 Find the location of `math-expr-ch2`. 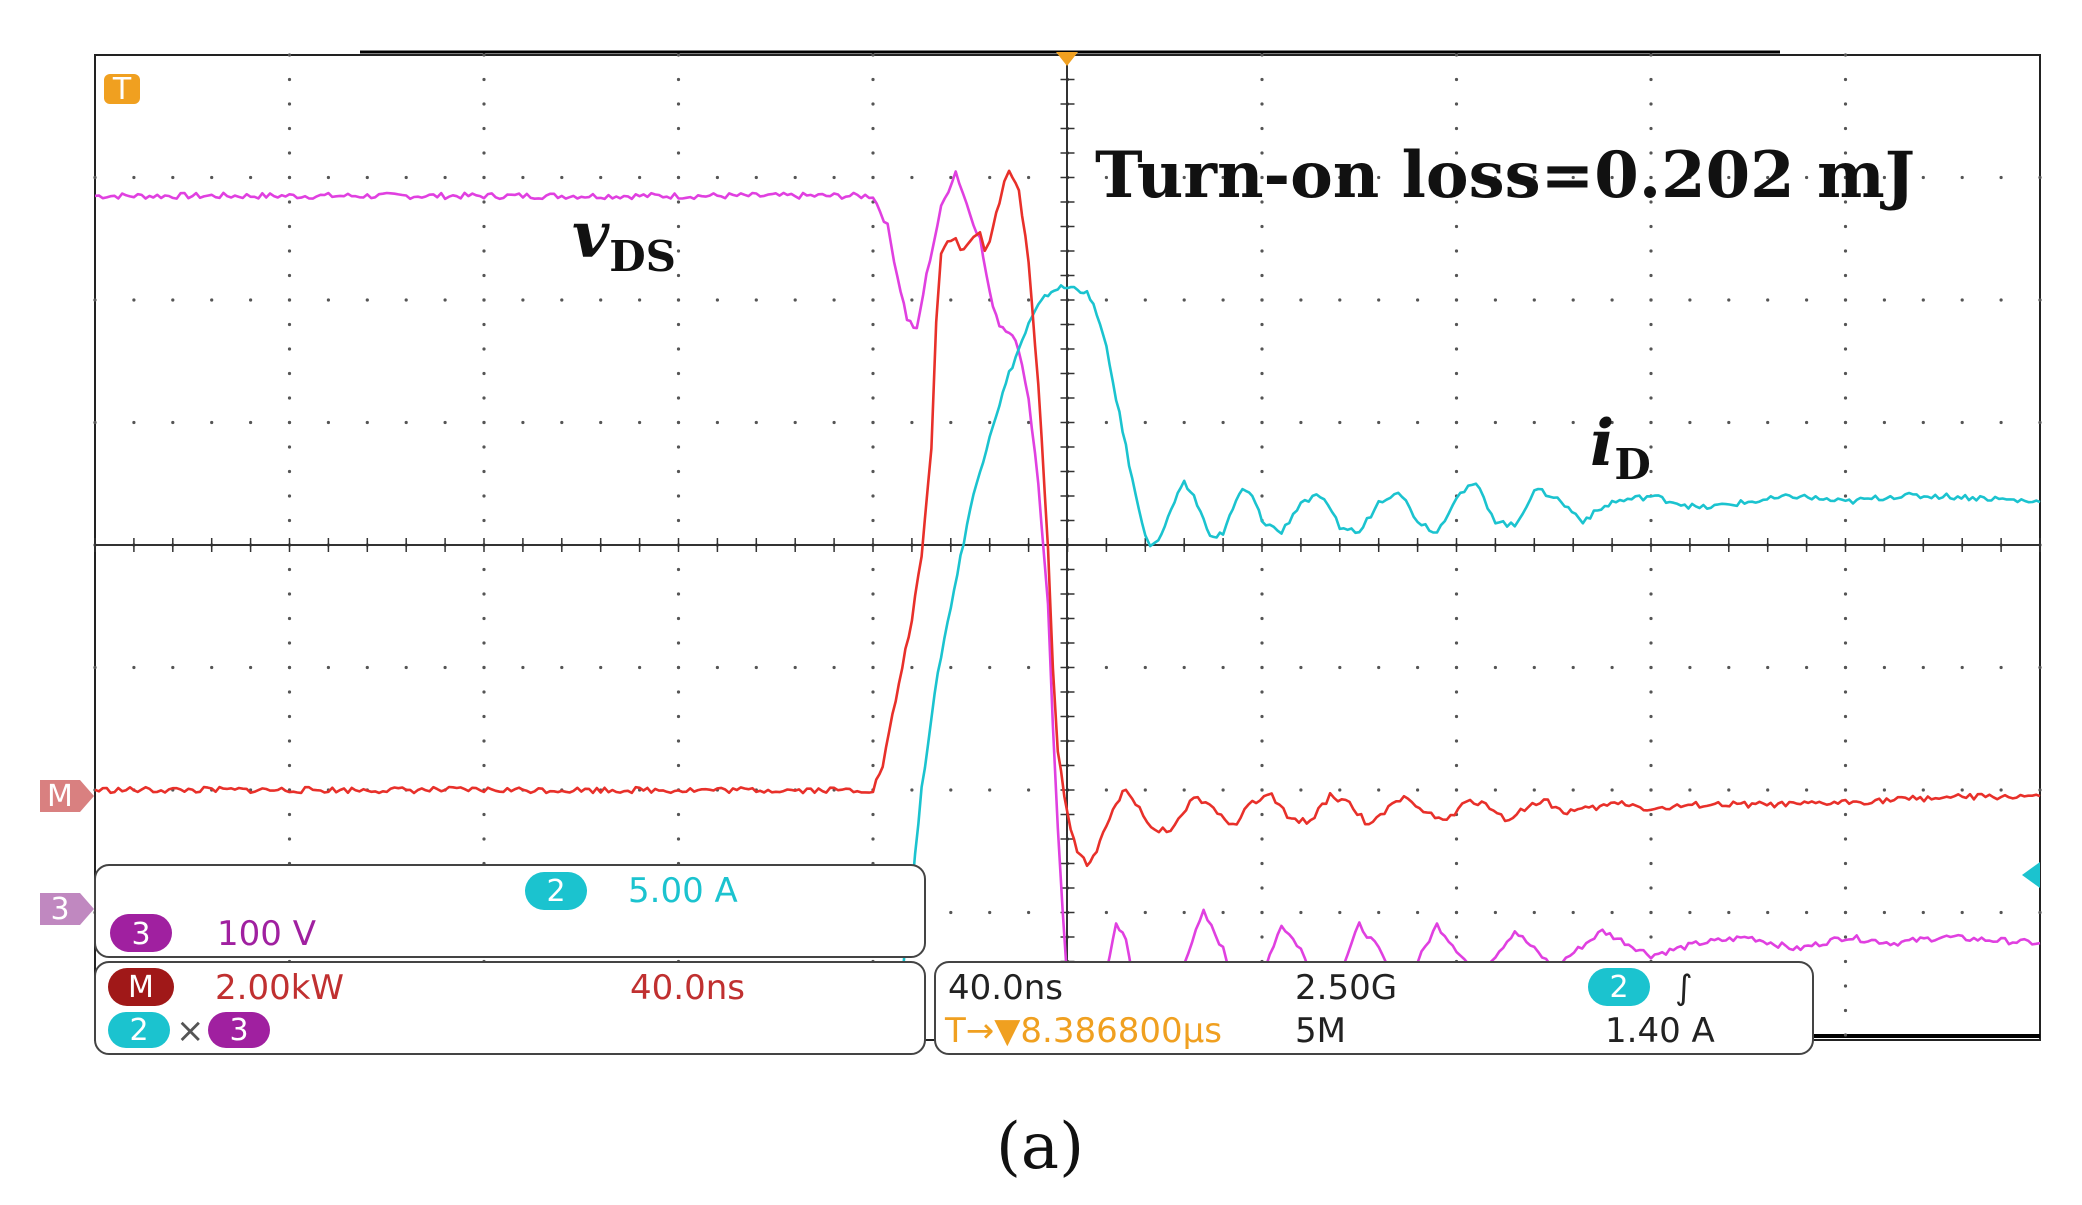

math-expr-ch2 is located at coordinates (139, 1030).